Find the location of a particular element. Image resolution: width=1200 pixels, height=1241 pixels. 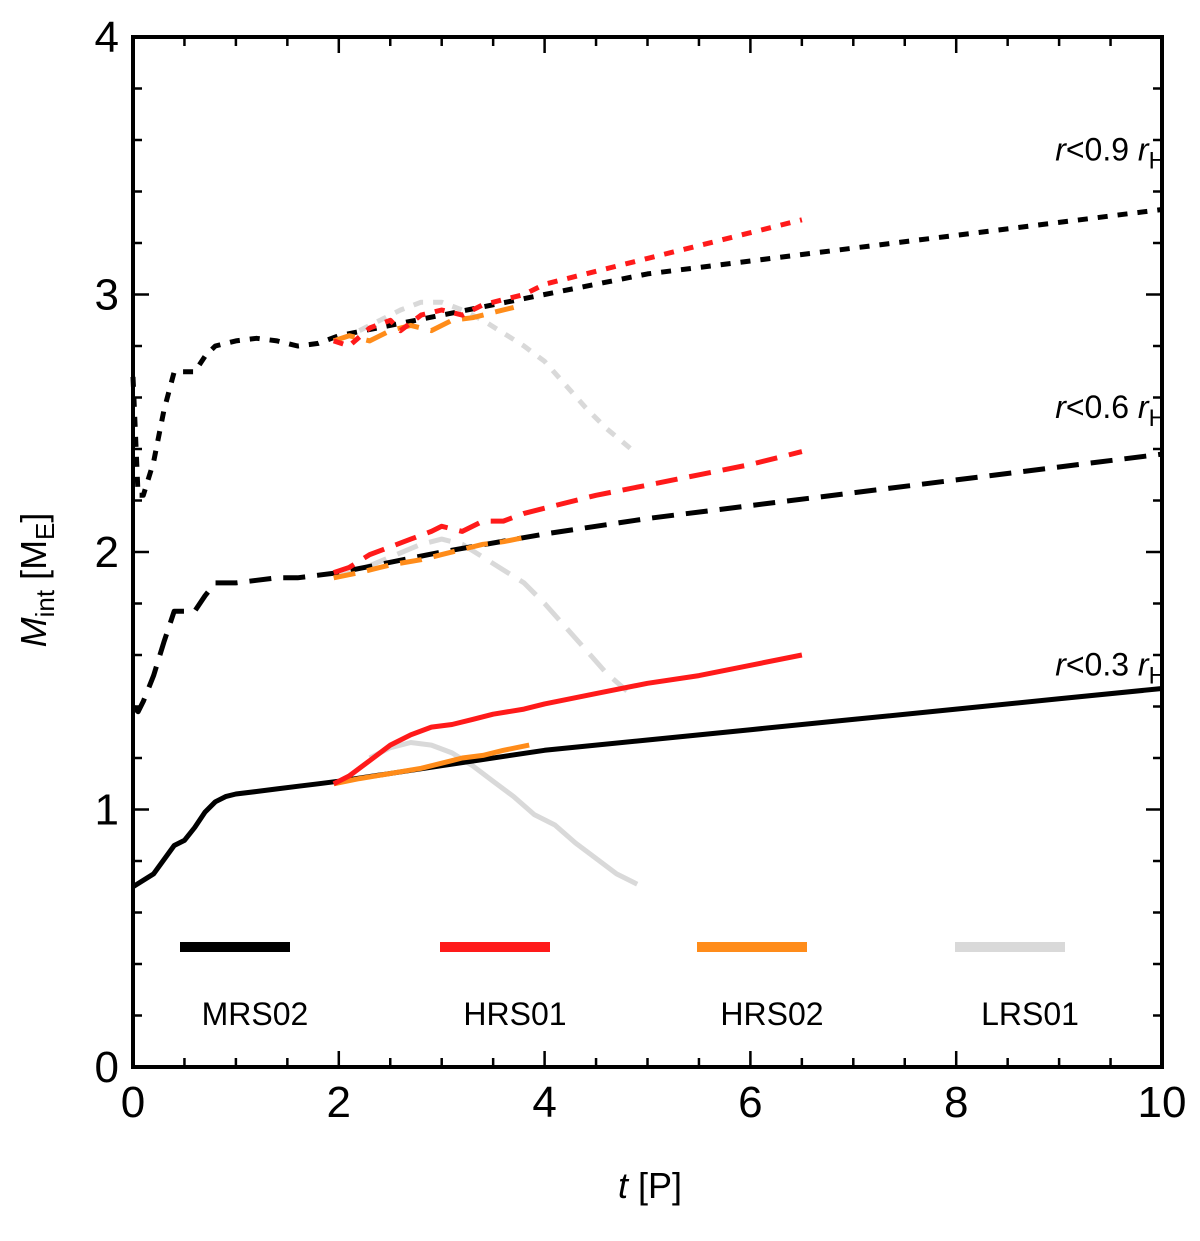

x-tick-label: 8 is located at coordinates (956, 1102).